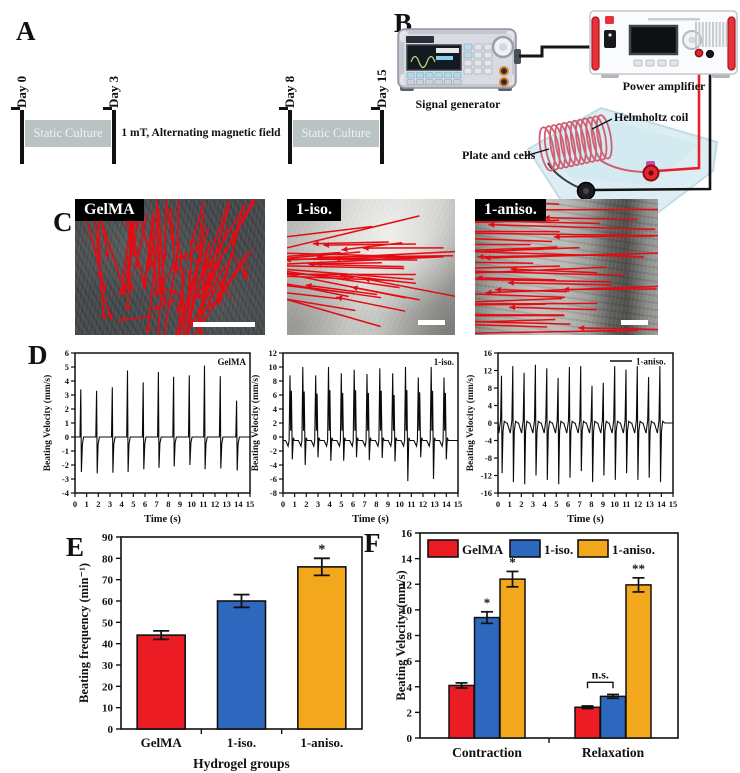  Describe the element at coordinates (232, 362) in the screenshot. I see `legend-label: GelMA` at that location.